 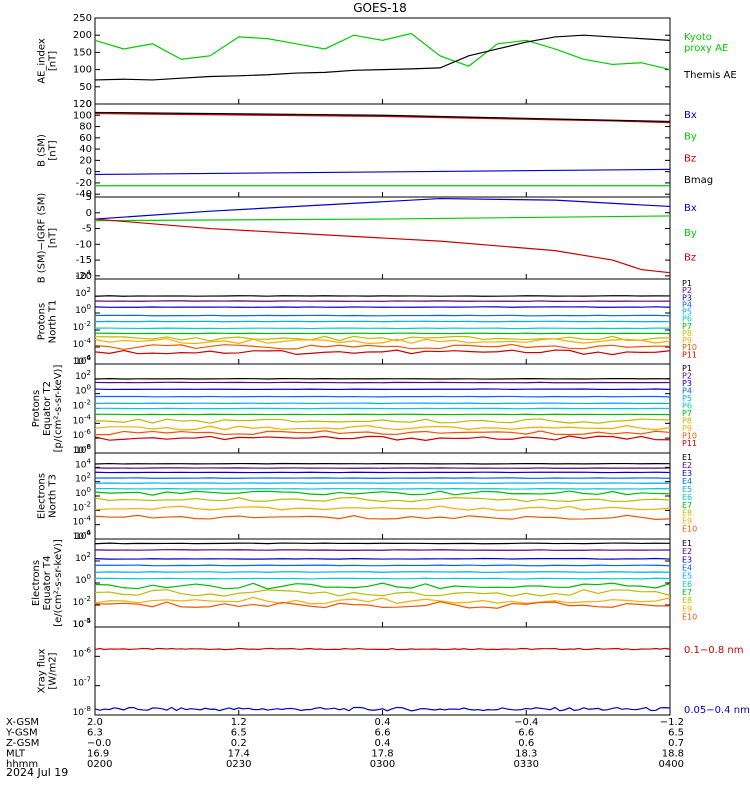 What do you see at coordinates (47, 583) in the screenshot?
I see `y-axis-label: Equator T4` at bounding box center [47, 583].